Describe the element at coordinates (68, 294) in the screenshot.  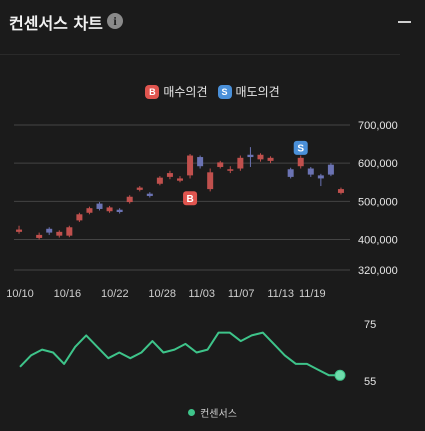
I see `x-tick-label: 10/16` at that location.